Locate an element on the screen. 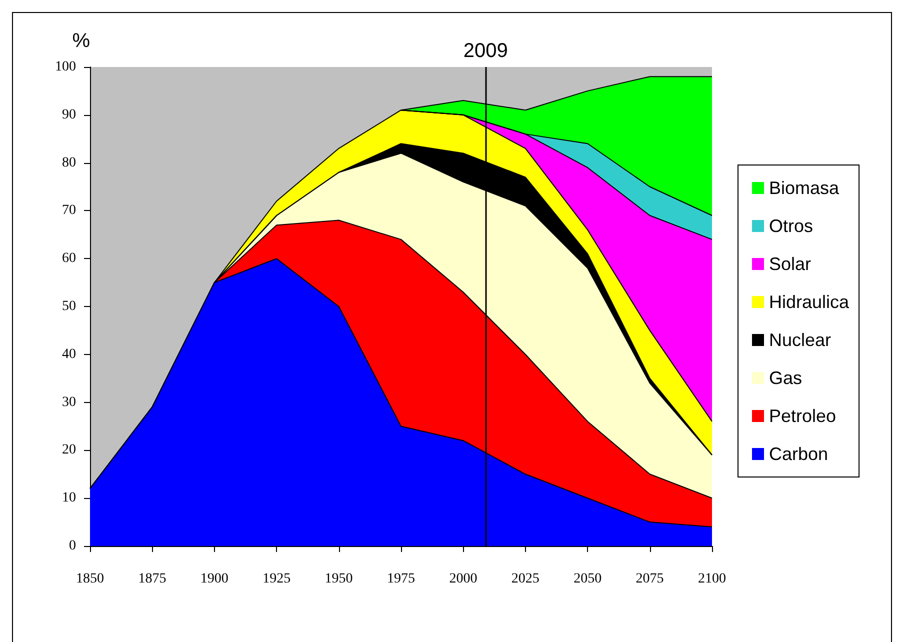  y-axis-title: % is located at coordinates (81, 41).